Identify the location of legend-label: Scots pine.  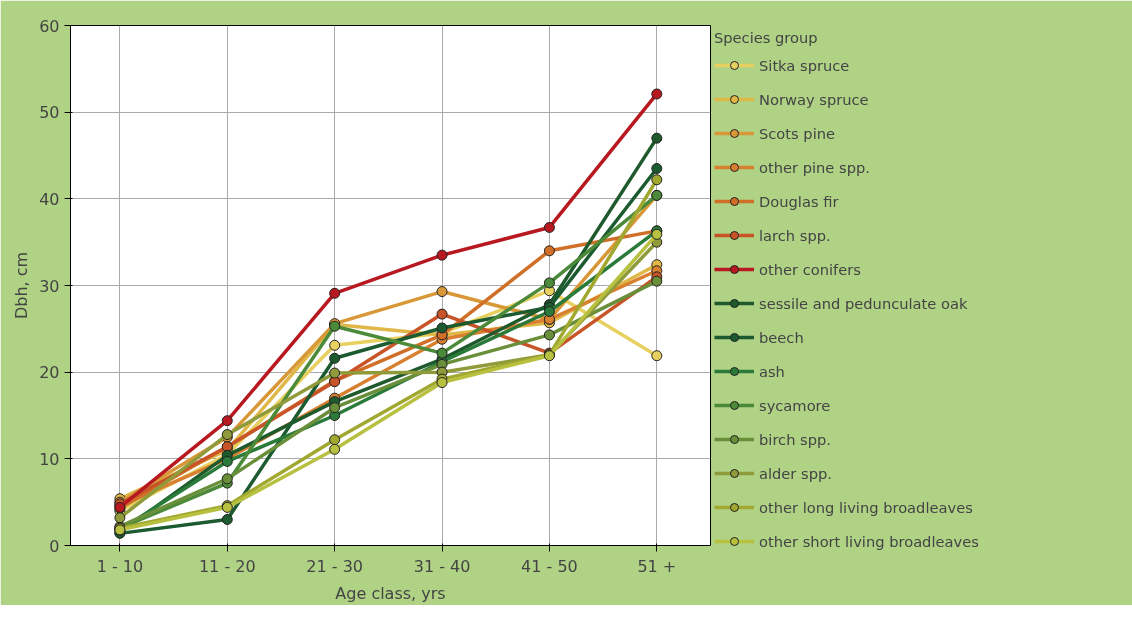
(797, 133).